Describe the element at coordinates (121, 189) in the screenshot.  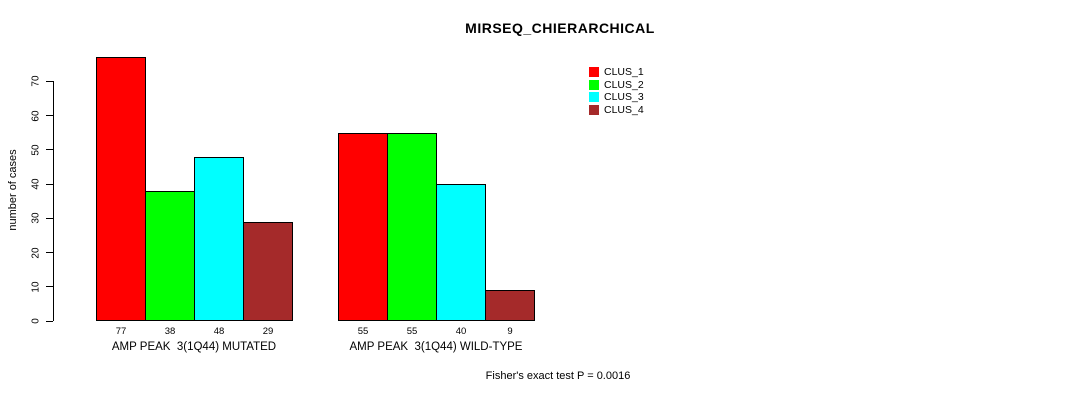
I see `bar-clus_1-group1` at that location.